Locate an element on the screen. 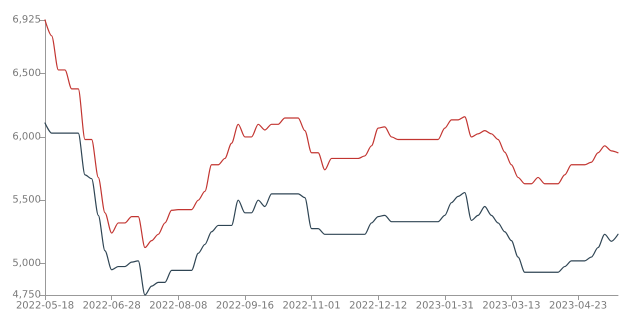  y-tick-label: 6,500 is located at coordinates (26, 74).